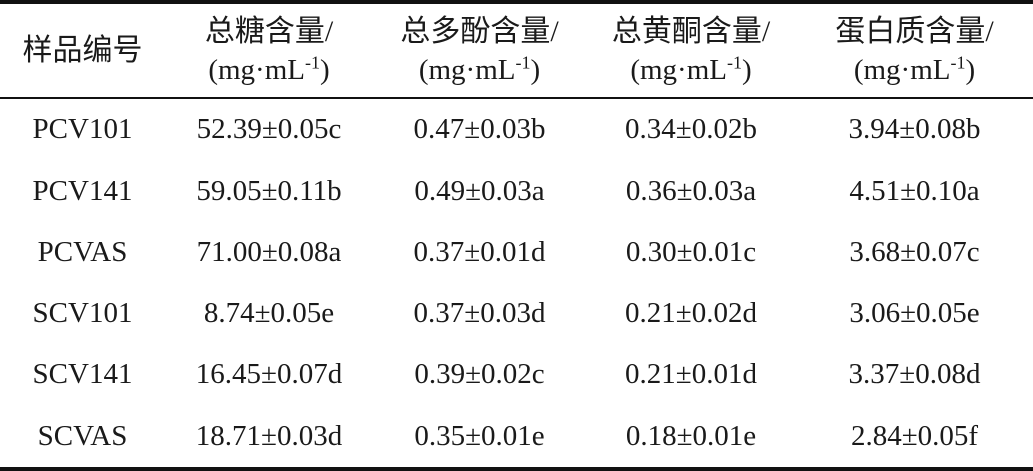  Describe the element at coordinates (269, 31) in the screenshot. I see `col-header-label: 总糖含量/` at that location.